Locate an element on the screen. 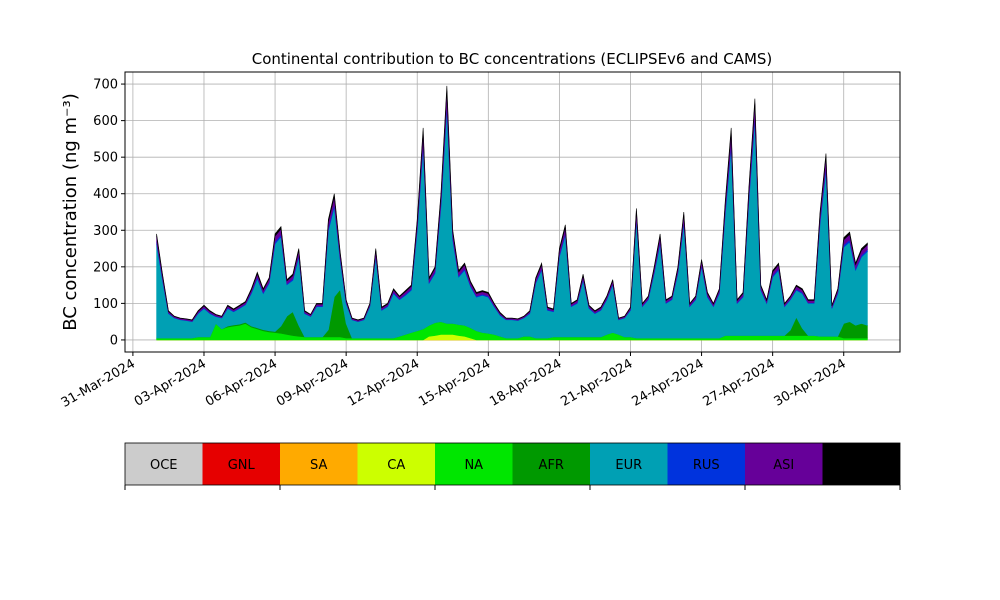  legend-label: EUR is located at coordinates (628, 465).